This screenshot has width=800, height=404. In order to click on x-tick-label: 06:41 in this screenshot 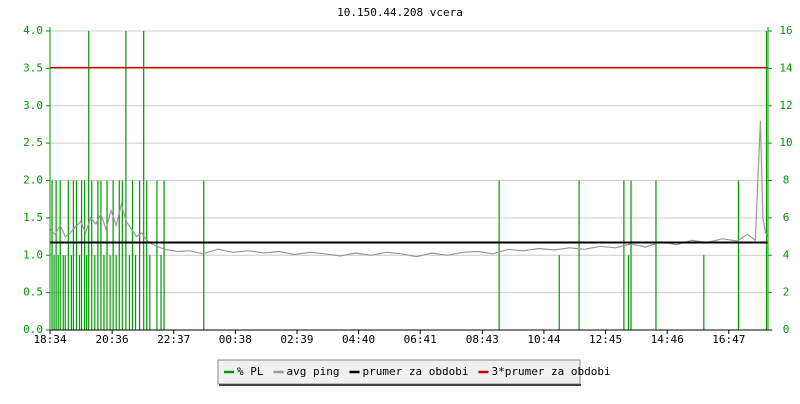, I will do `click(420, 339)`.